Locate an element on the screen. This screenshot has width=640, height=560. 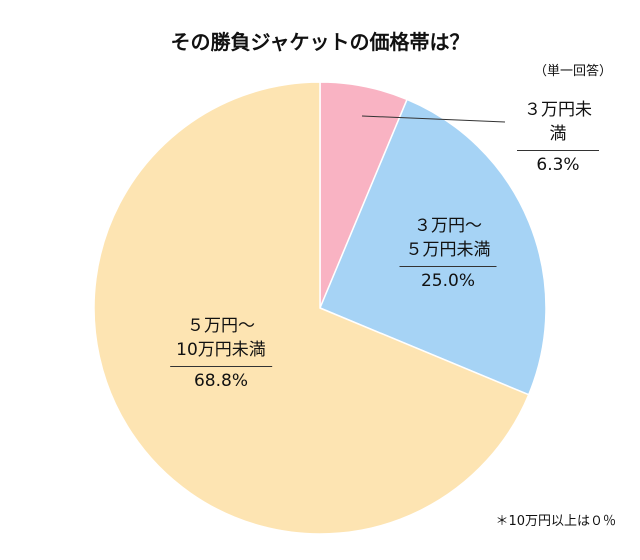
note: ＊10万円以上は０％ is located at coordinates (555, 521).